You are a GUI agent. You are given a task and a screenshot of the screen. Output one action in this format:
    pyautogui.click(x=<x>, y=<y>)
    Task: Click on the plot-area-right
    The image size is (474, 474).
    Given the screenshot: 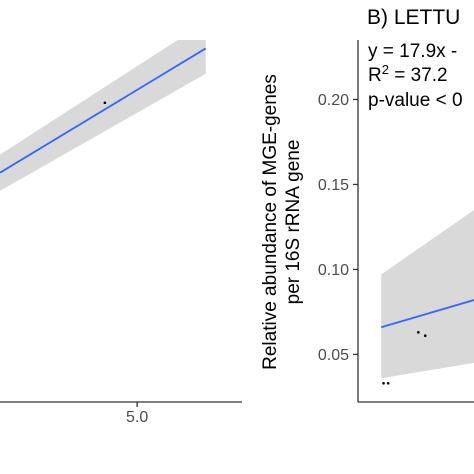 What is the action you would take?
    pyautogui.click(x=427, y=297)
    